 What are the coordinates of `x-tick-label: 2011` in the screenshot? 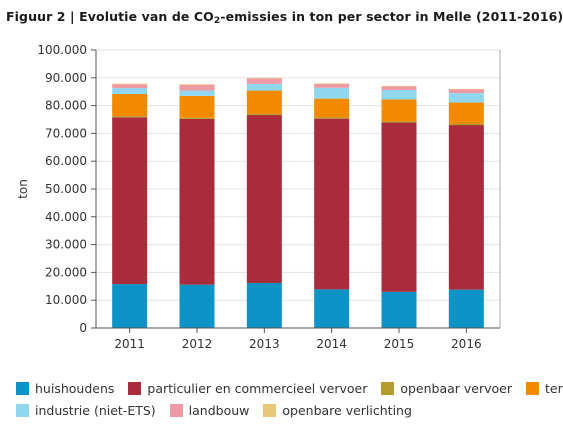 It's located at (129, 344).